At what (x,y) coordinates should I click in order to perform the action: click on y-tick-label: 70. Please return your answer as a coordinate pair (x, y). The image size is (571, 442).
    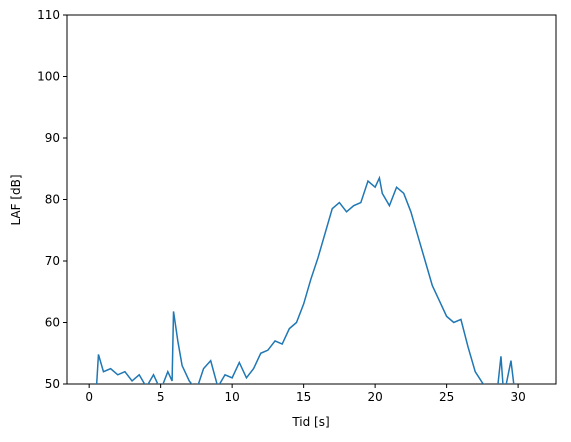
    Looking at the image, I should click on (52, 261).